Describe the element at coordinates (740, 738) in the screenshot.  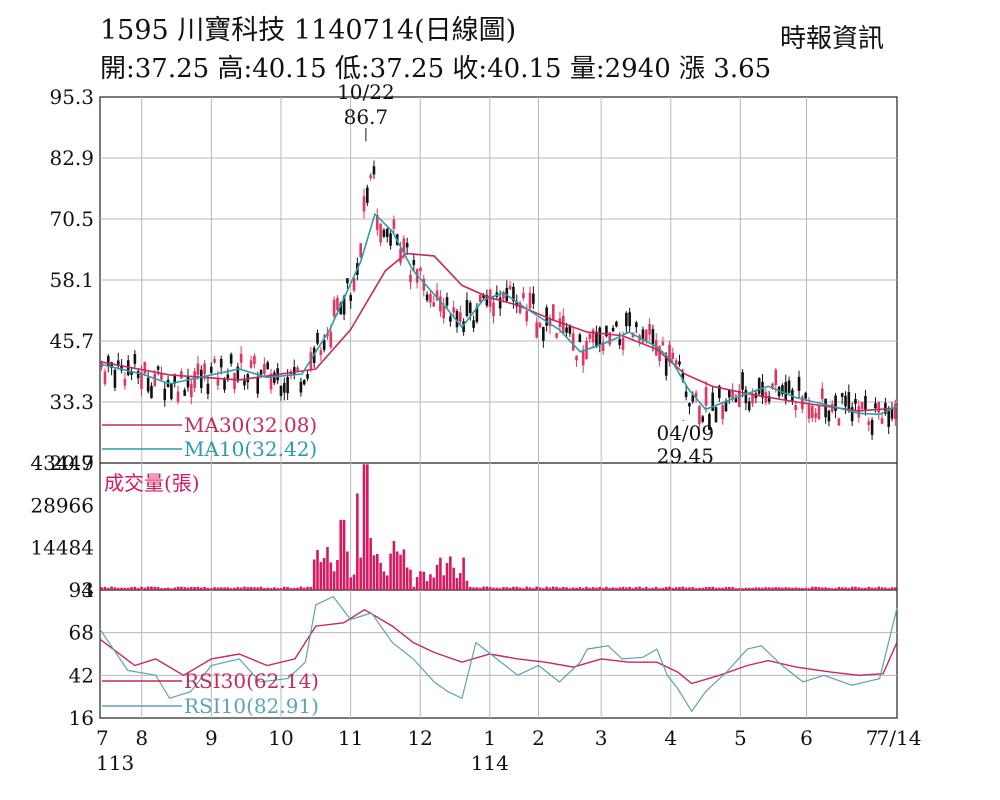
I see `x-tick-label: 5` at that location.